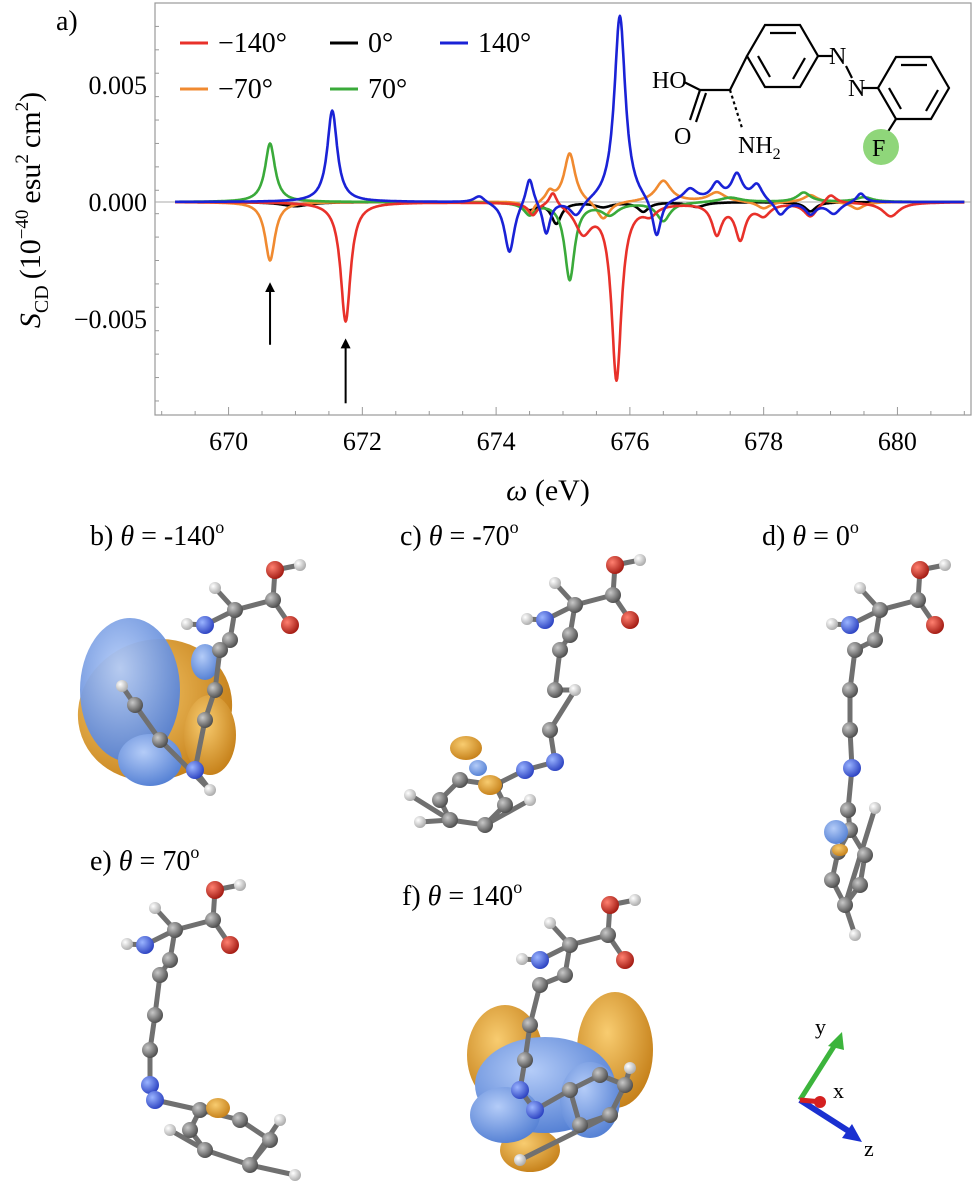 The width and height of the screenshot is (975, 1193). I want to click on svg-text: e) θ = 70o, so click(144, 859).